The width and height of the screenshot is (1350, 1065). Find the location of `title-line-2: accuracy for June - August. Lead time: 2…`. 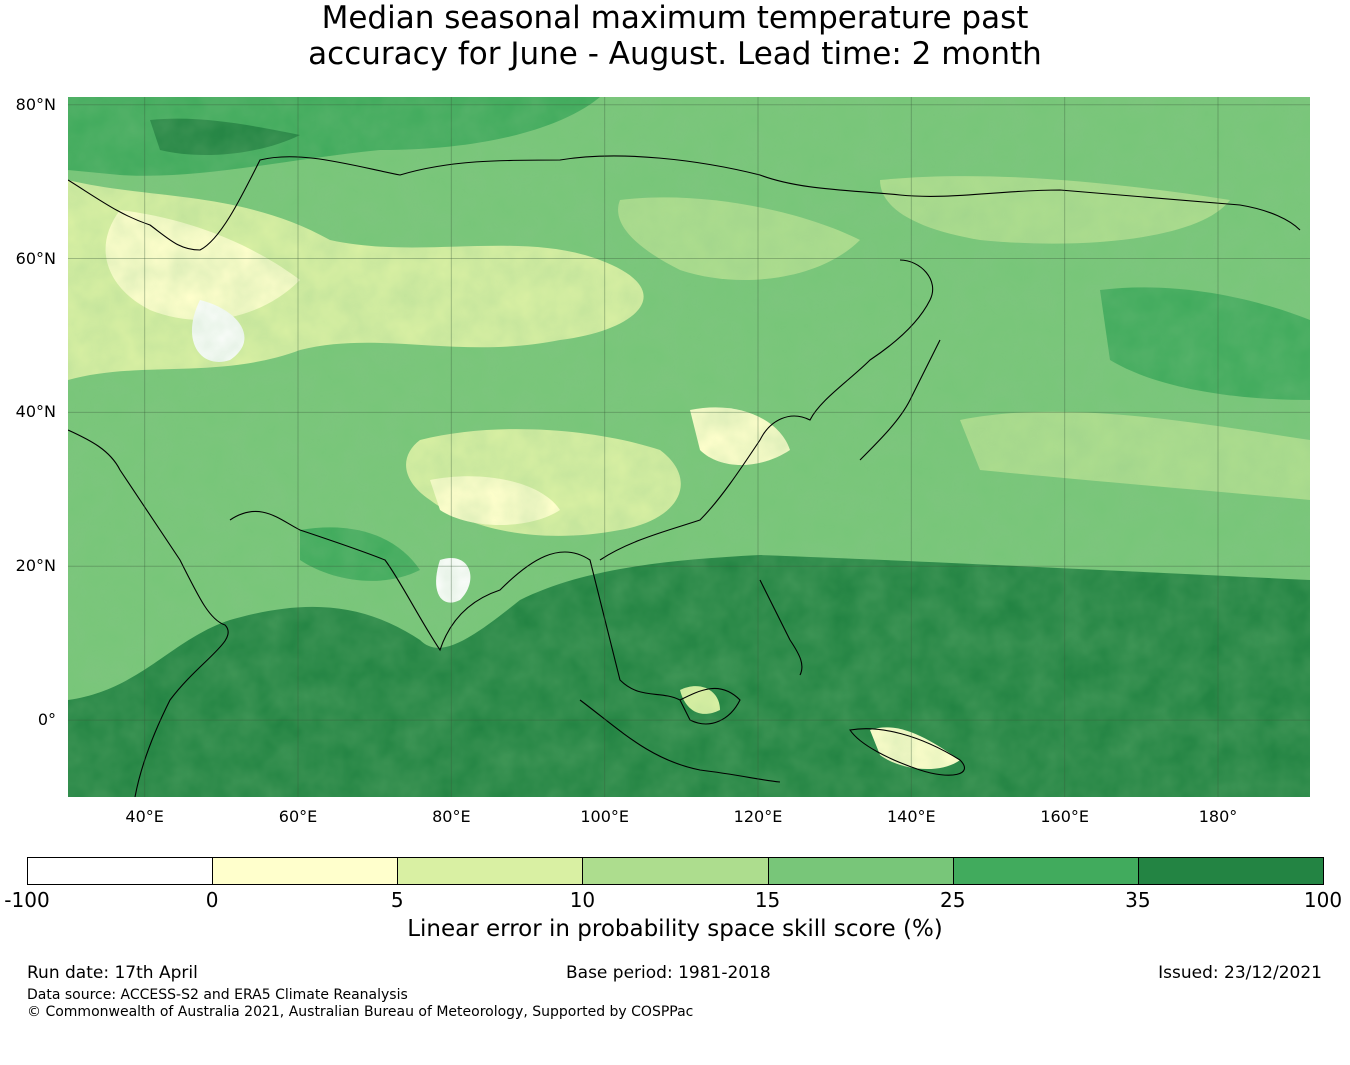

title-line-2: accuracy for June - August. Lead time: 2… is located at coordinates (675, 54).